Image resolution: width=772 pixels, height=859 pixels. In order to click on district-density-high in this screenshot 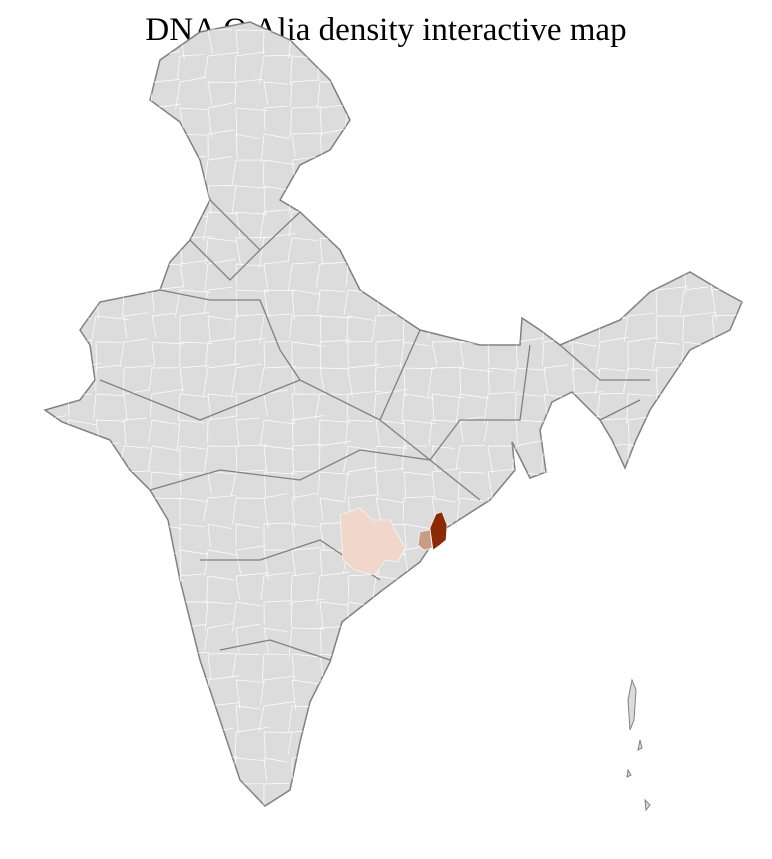, I will do `click(438, 531)`.